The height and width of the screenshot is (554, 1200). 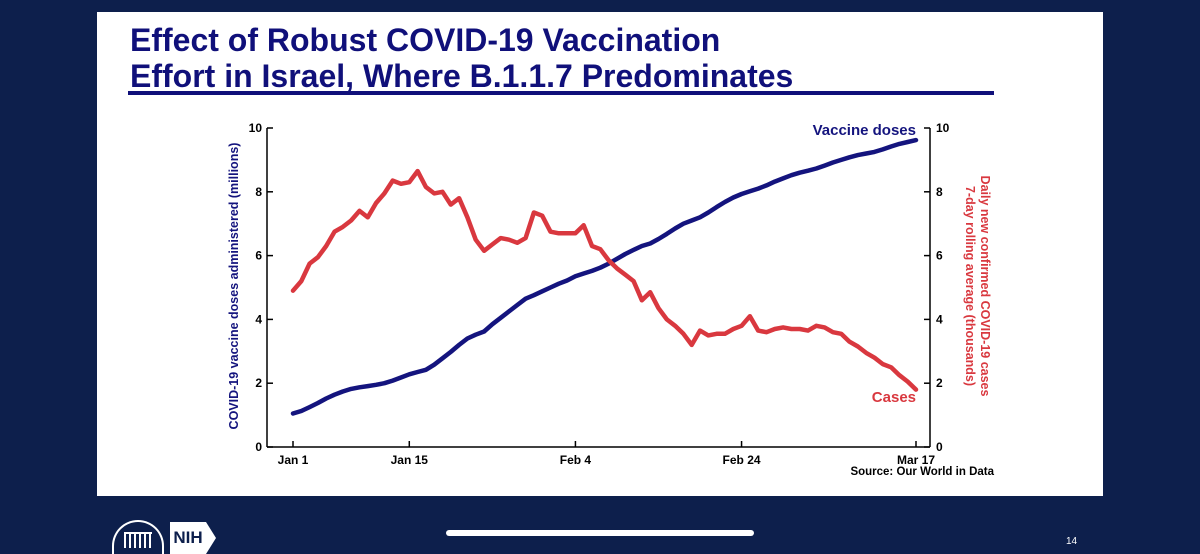 I want to click on y-tick-label-right: 8, so click(x=939, y=192).